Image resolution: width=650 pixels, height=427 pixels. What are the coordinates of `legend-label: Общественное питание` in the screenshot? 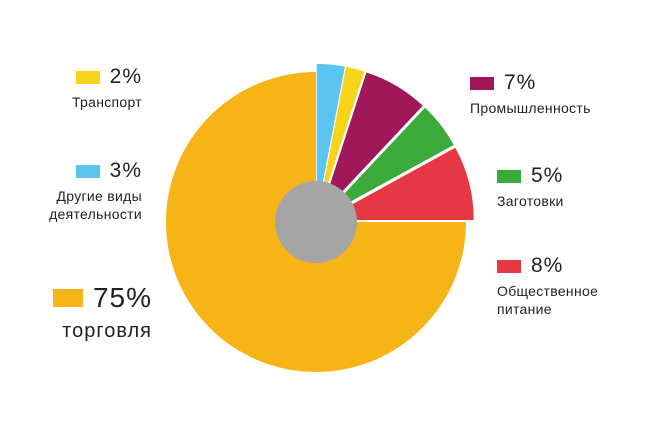 It's located at (548, 300).